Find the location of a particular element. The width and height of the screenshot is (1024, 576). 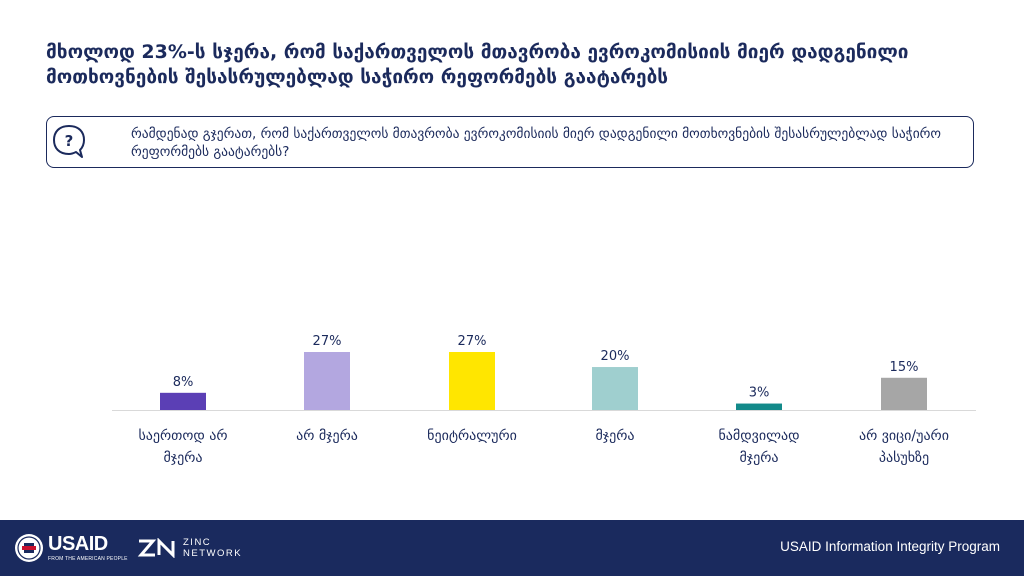

category-label-5-line-0: არ ვიცი/უარი is located at coordinates (904, 435).